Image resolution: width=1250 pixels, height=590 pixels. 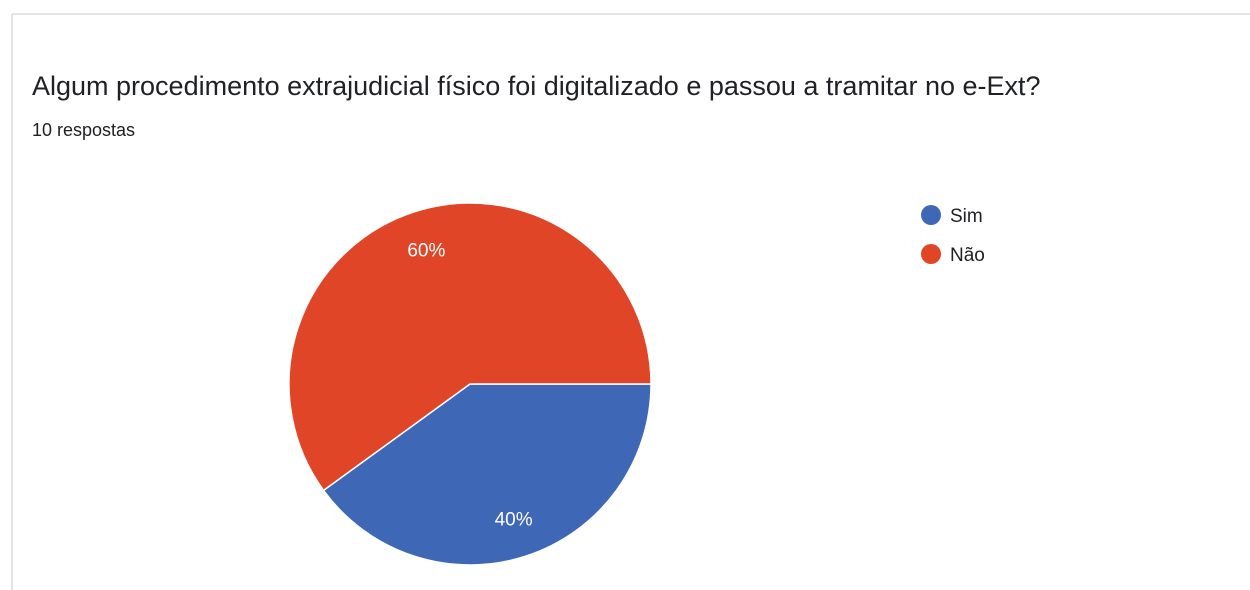 I want to click on slice-label: 60%, so click(x=426, y=251).